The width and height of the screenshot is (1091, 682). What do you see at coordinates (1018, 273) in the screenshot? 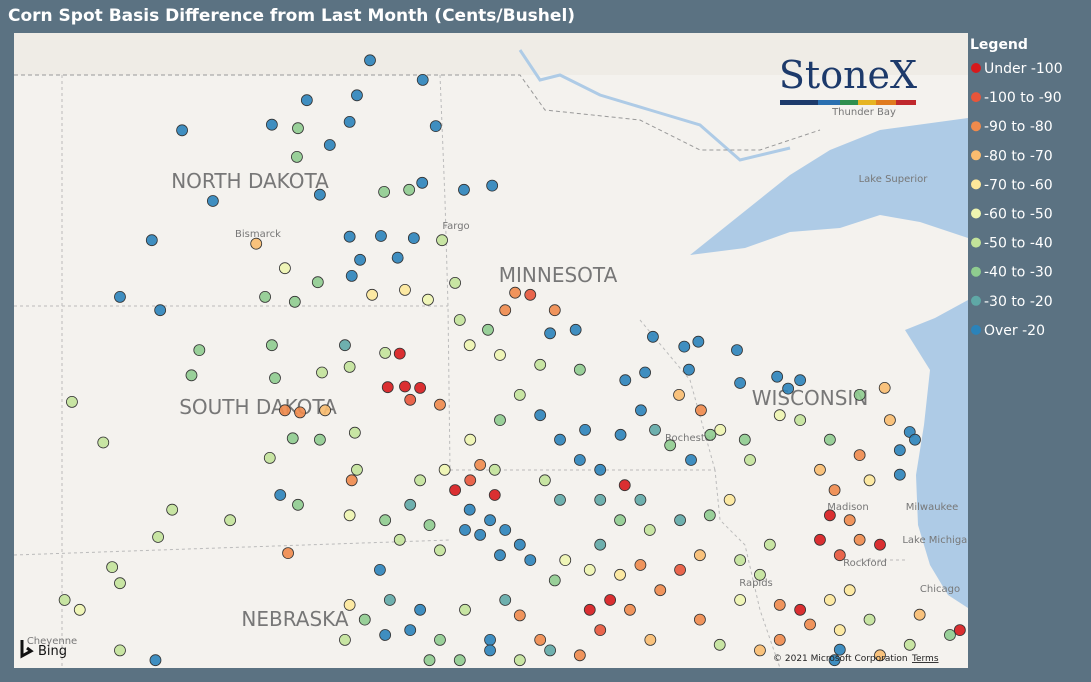
I see `legend-label: -40 to -30` at bounding box center [1018, 273].